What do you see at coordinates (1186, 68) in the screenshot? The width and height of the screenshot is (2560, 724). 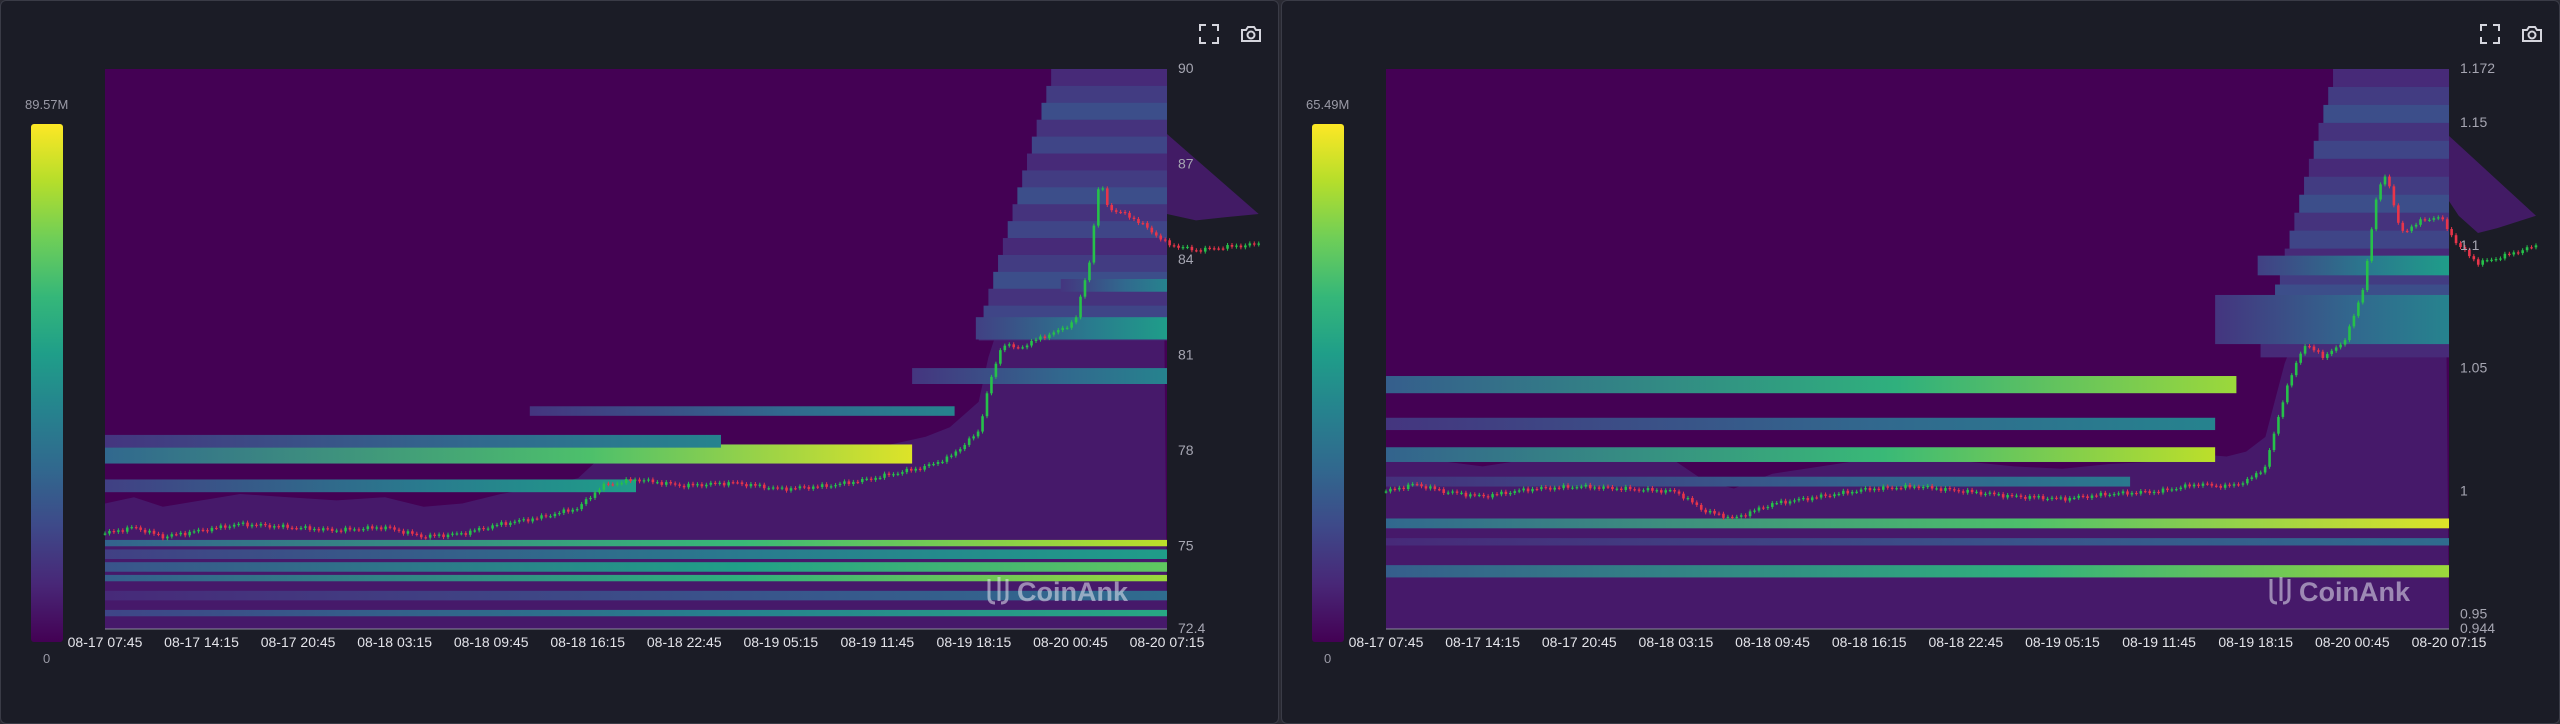 I see `y-tick-label: 90` at bounding box center [1186, 68].